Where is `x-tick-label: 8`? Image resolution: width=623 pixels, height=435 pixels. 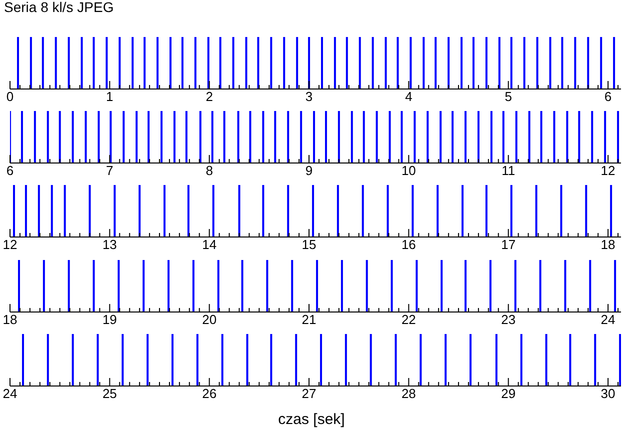 x-tick-label: 8 is located at coordinates (209, 170).